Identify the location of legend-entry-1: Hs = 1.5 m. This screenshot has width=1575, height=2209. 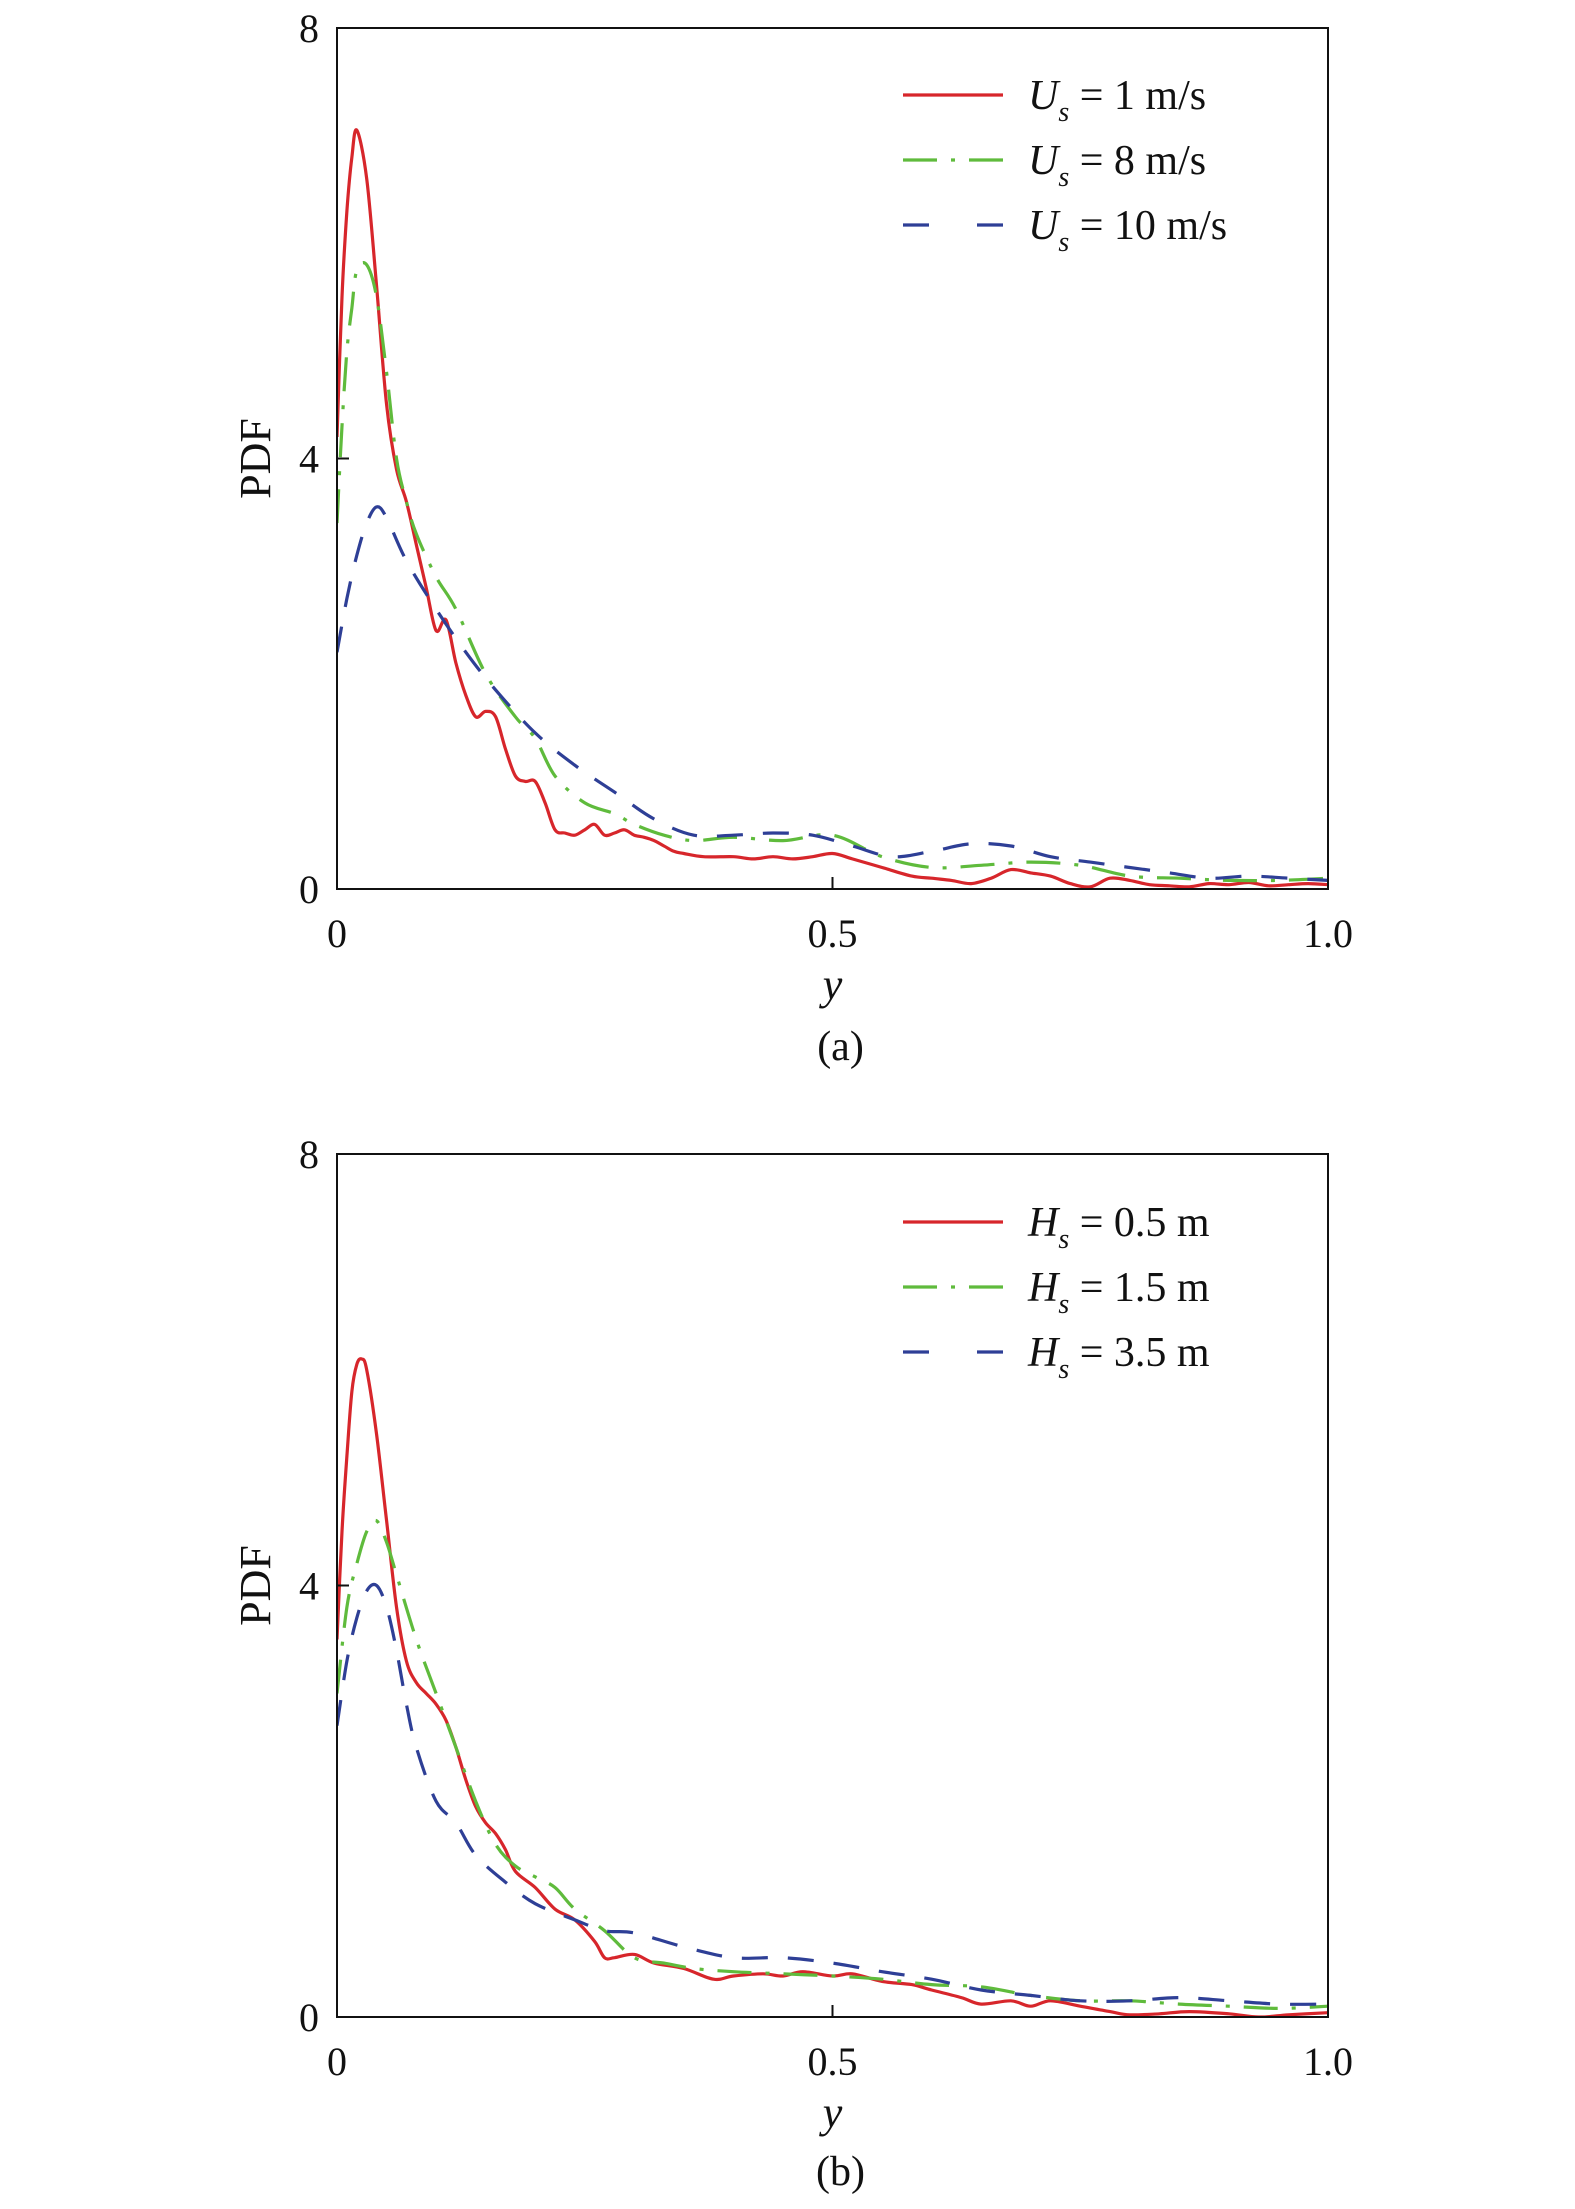
(1118, 1292).